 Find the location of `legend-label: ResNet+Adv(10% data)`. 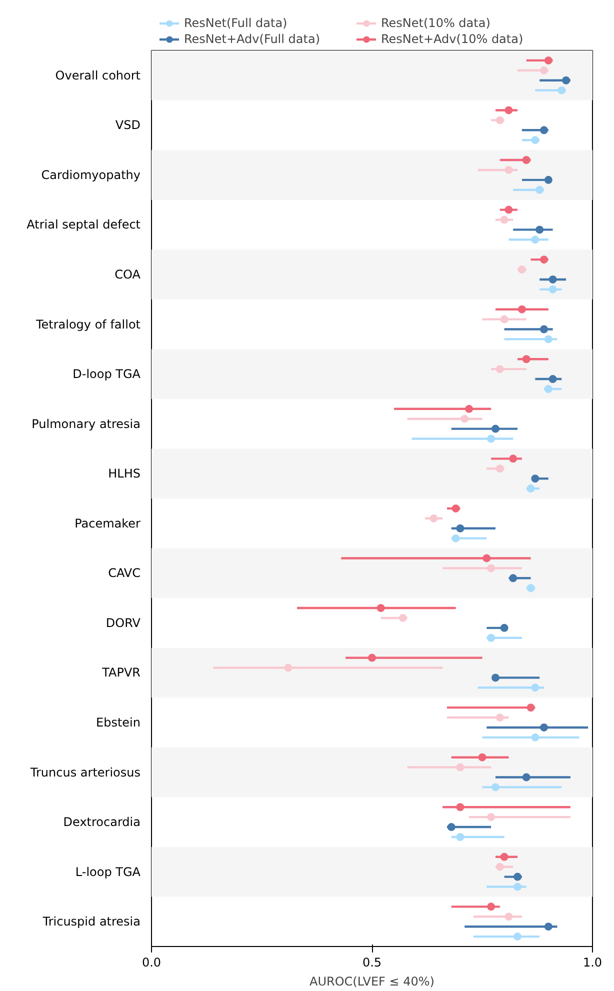

legend-label: ResNet+Adv(10% data) is located at coordinates (452, 39).